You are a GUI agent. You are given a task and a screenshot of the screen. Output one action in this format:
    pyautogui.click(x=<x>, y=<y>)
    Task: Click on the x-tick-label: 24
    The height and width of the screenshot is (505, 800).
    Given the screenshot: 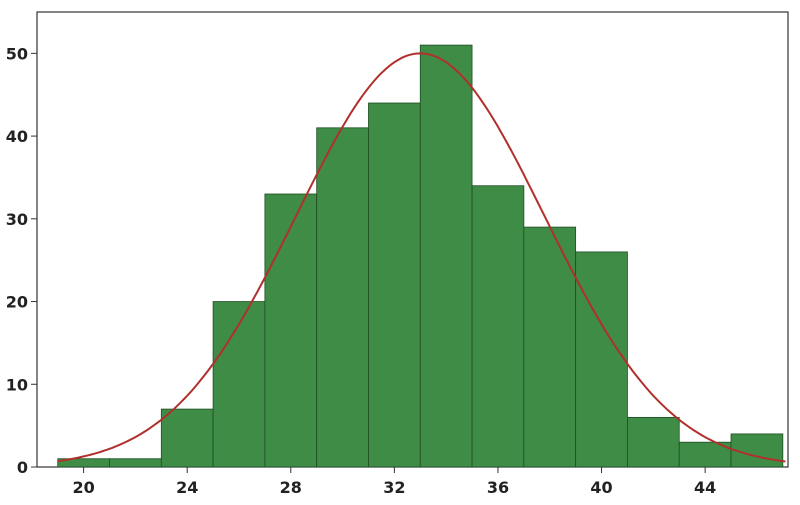 What is the action you would take?
    pyautogui.click(x=187, y=487)
    